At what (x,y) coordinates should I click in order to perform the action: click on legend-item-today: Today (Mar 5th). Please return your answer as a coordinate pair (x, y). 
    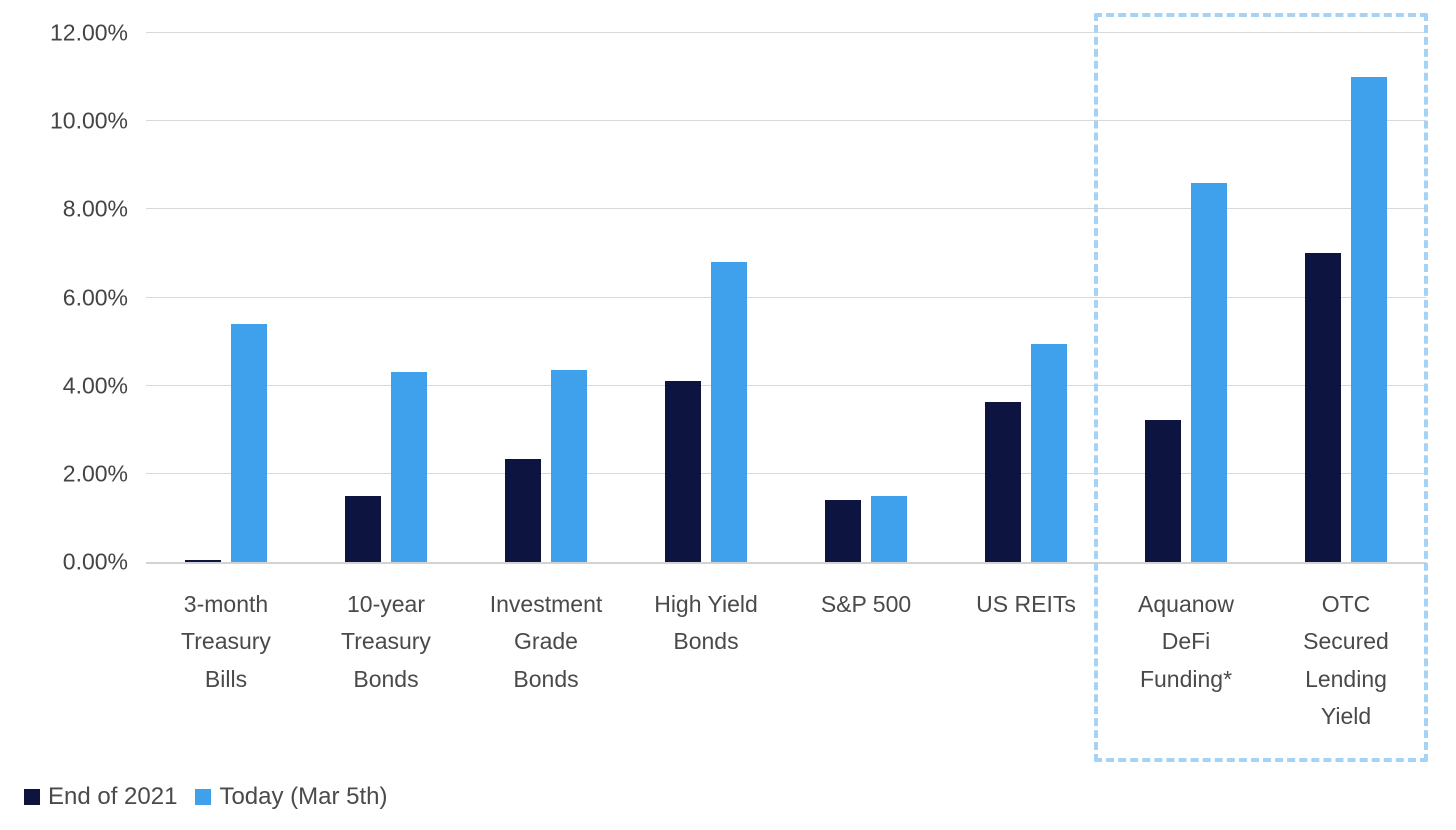
    Looking at the image, I should click on (291, 797).